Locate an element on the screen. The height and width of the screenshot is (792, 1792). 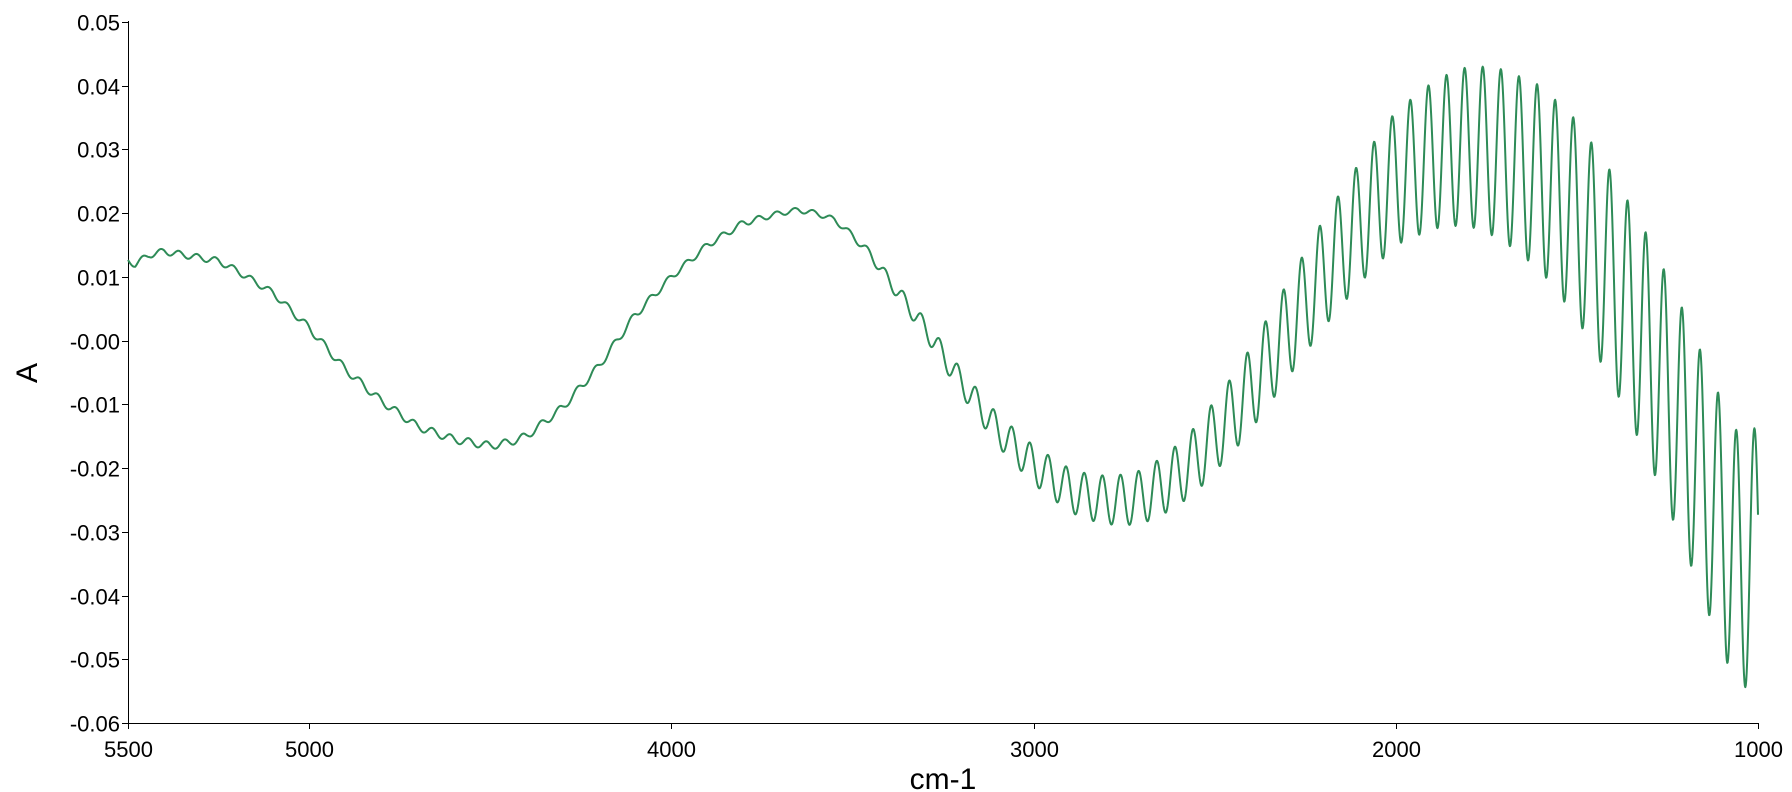
y-tick-label: 0.05 is located at coordinates (98, 23).